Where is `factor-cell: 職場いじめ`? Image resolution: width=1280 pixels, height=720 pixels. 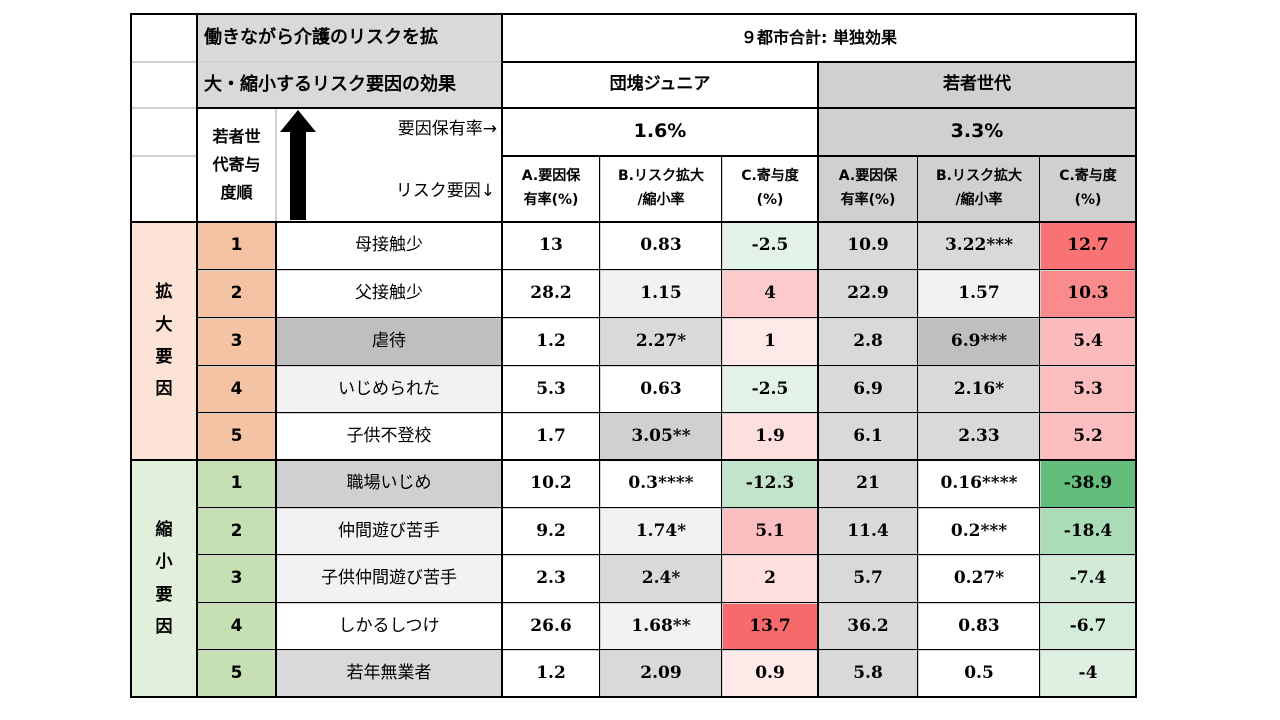 factor-cell: 職場いじめ is located at coordinates (389, 484).